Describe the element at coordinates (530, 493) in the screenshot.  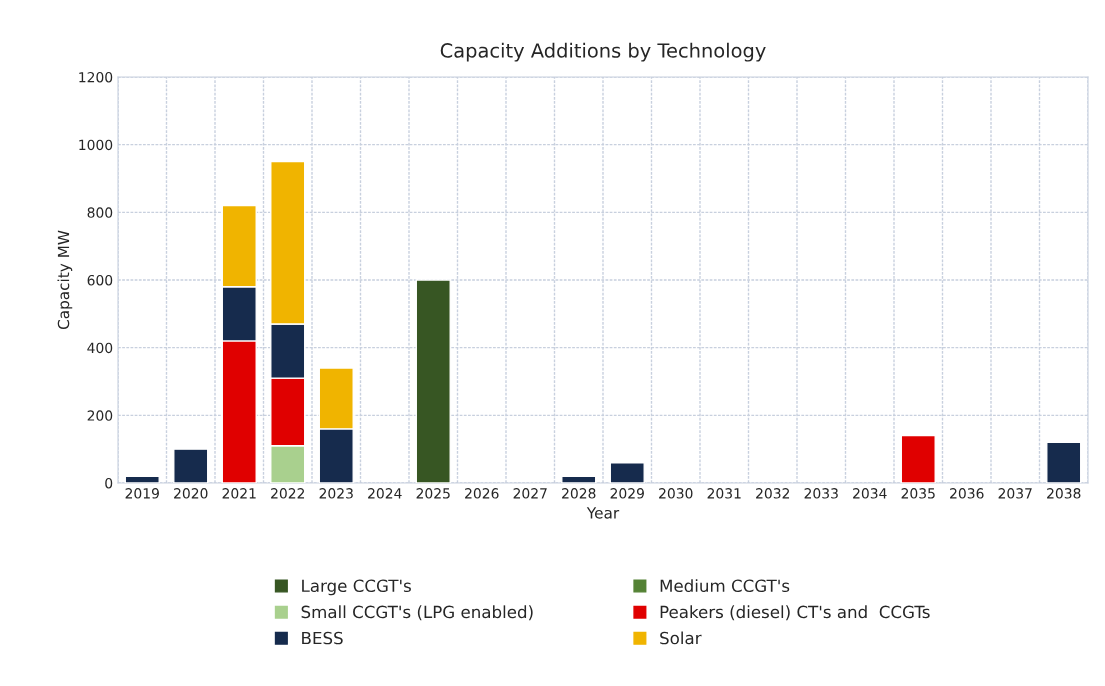
I see `x-tick-label: 2027` at that location.